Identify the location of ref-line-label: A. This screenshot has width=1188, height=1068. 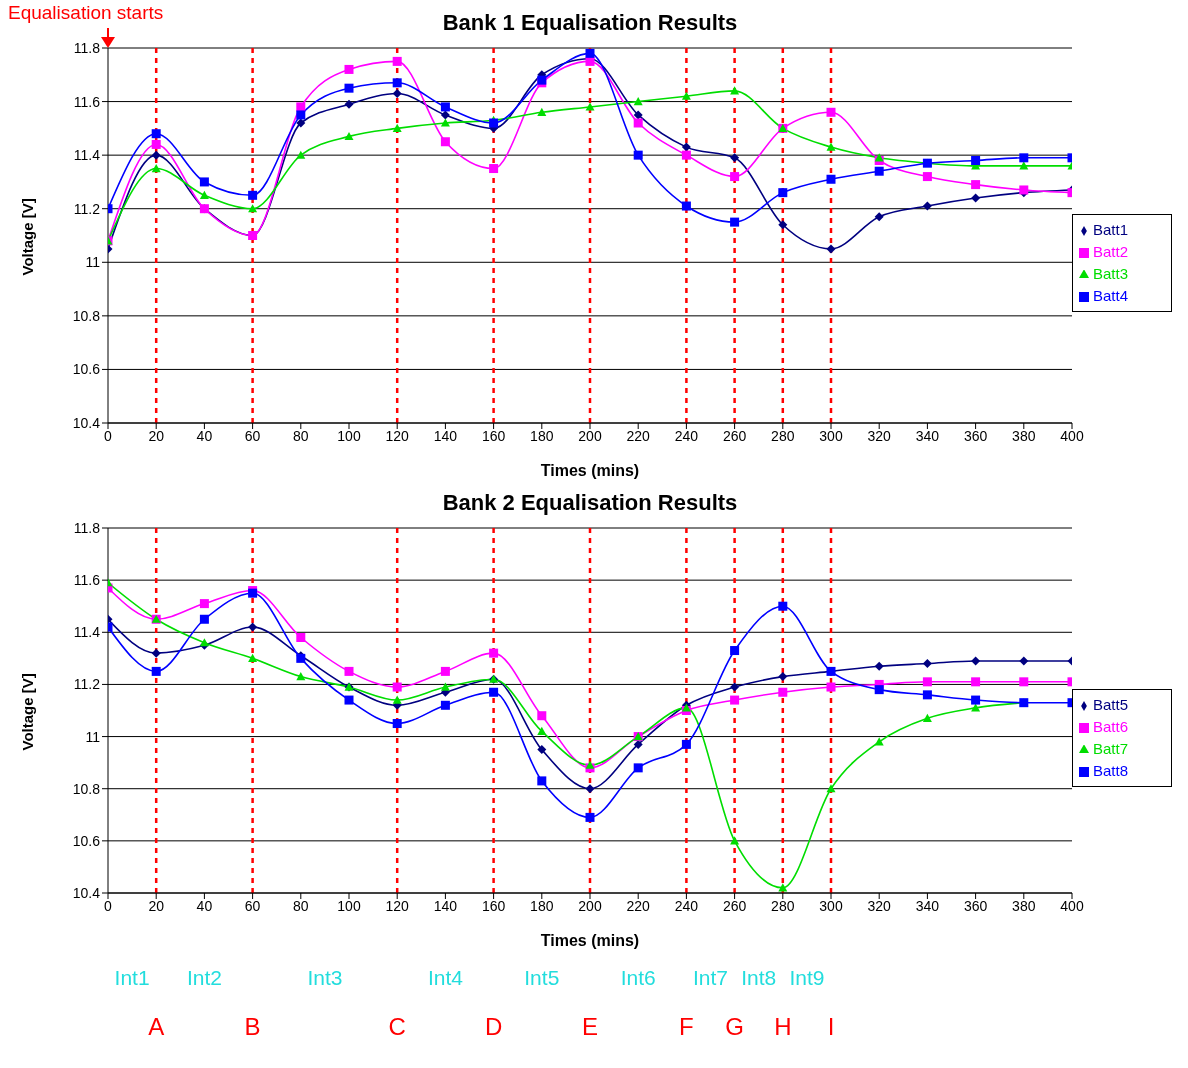
(156, 1027).